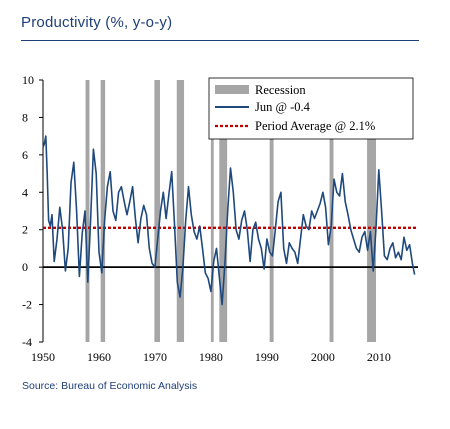  Describe the element at coordinates (32, 211) in the screenshot. I see `y-tick-labels: -4 -2 0 2 4 6 8 10` at that location.